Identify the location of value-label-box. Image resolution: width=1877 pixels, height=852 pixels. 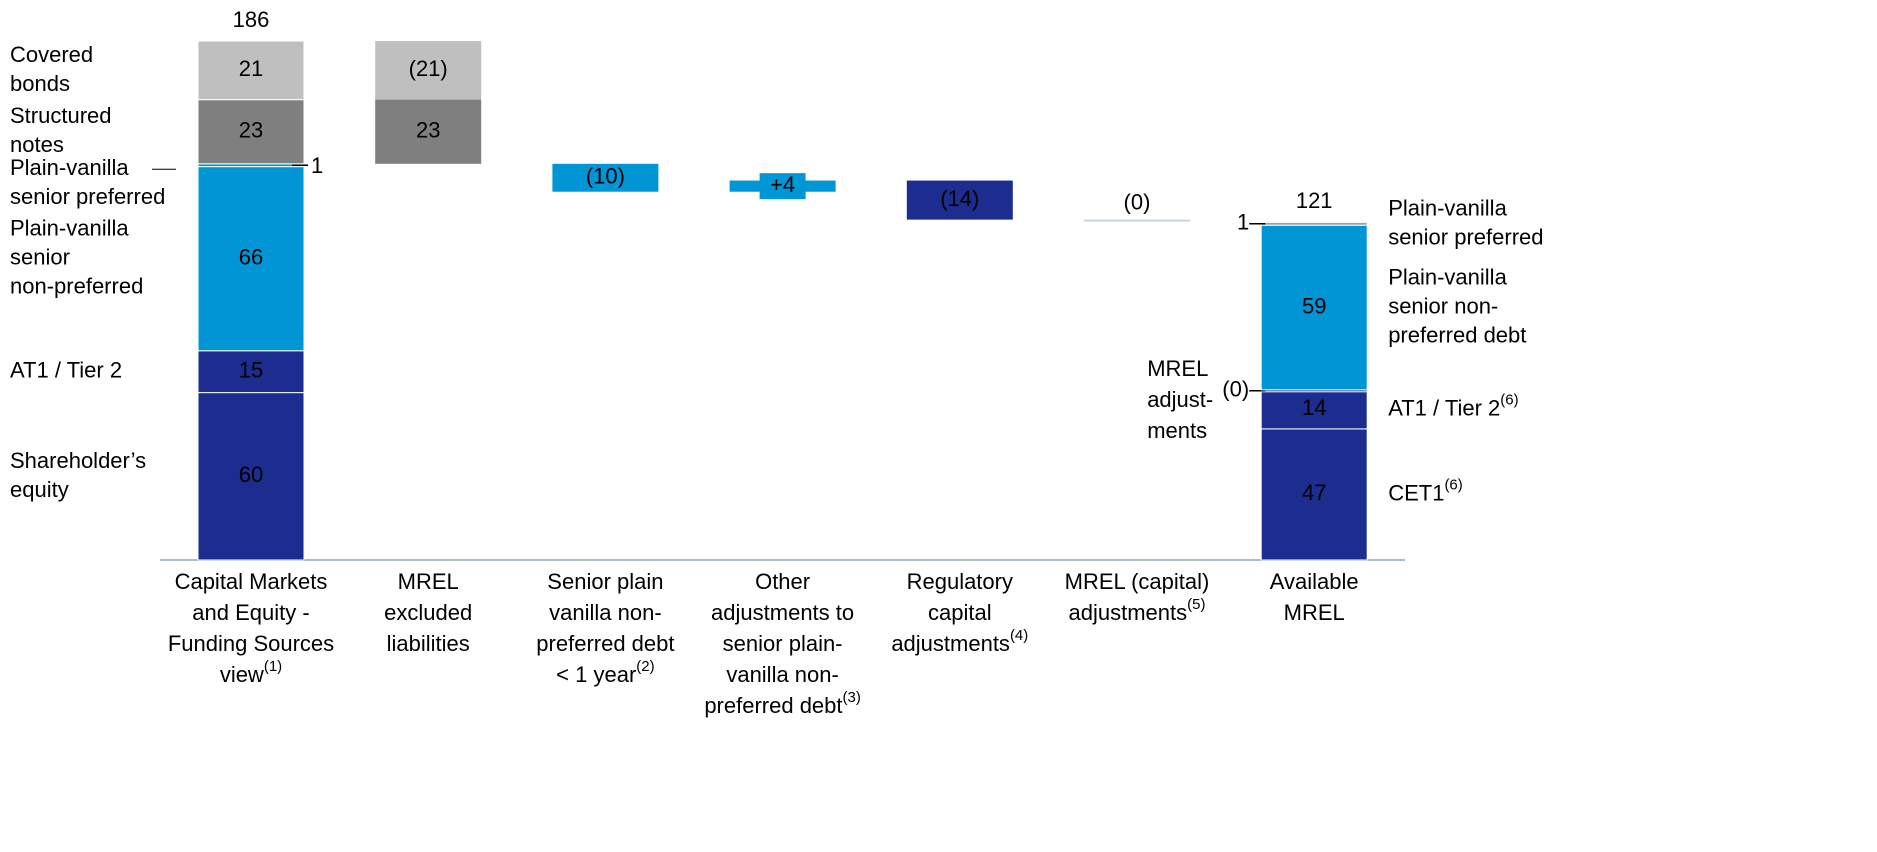
(782, 186).